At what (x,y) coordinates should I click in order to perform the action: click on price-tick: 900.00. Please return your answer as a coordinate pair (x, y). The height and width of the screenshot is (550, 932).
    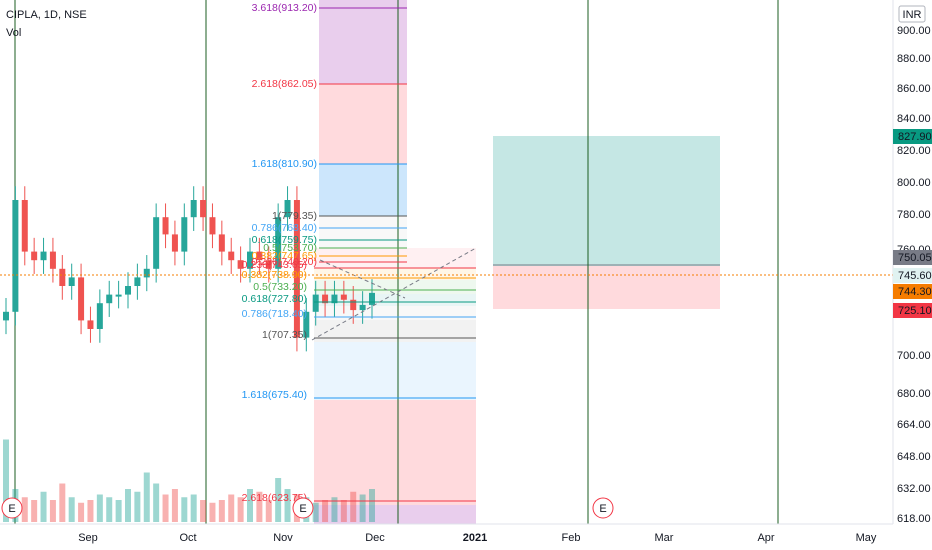
    Looking at the image, I should click on (914, 31).